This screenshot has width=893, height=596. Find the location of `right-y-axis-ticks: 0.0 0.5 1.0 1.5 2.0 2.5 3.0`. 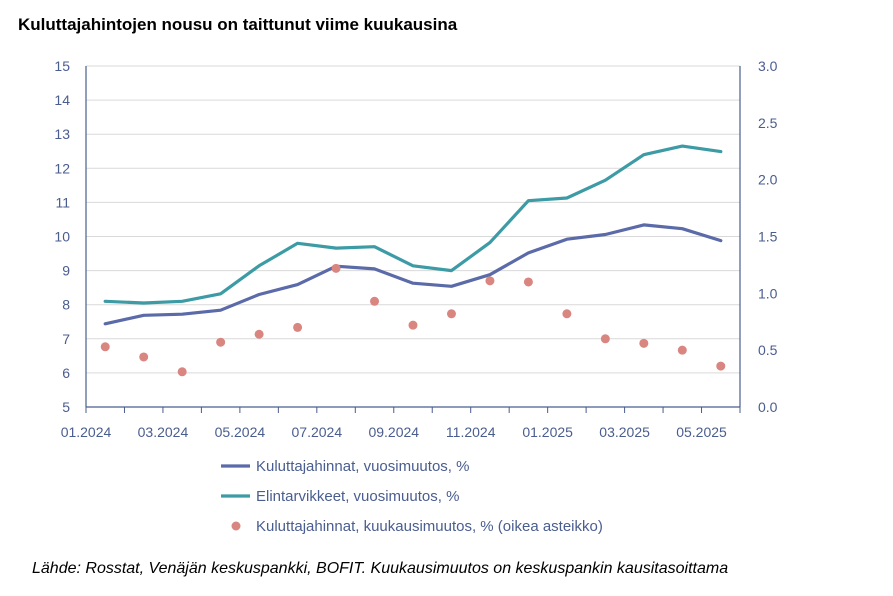

right-y-axis-ticks: 0.0 0.5 1.0 1.5 2.0 2.5 3.0 is located at coordinates (768, 236).